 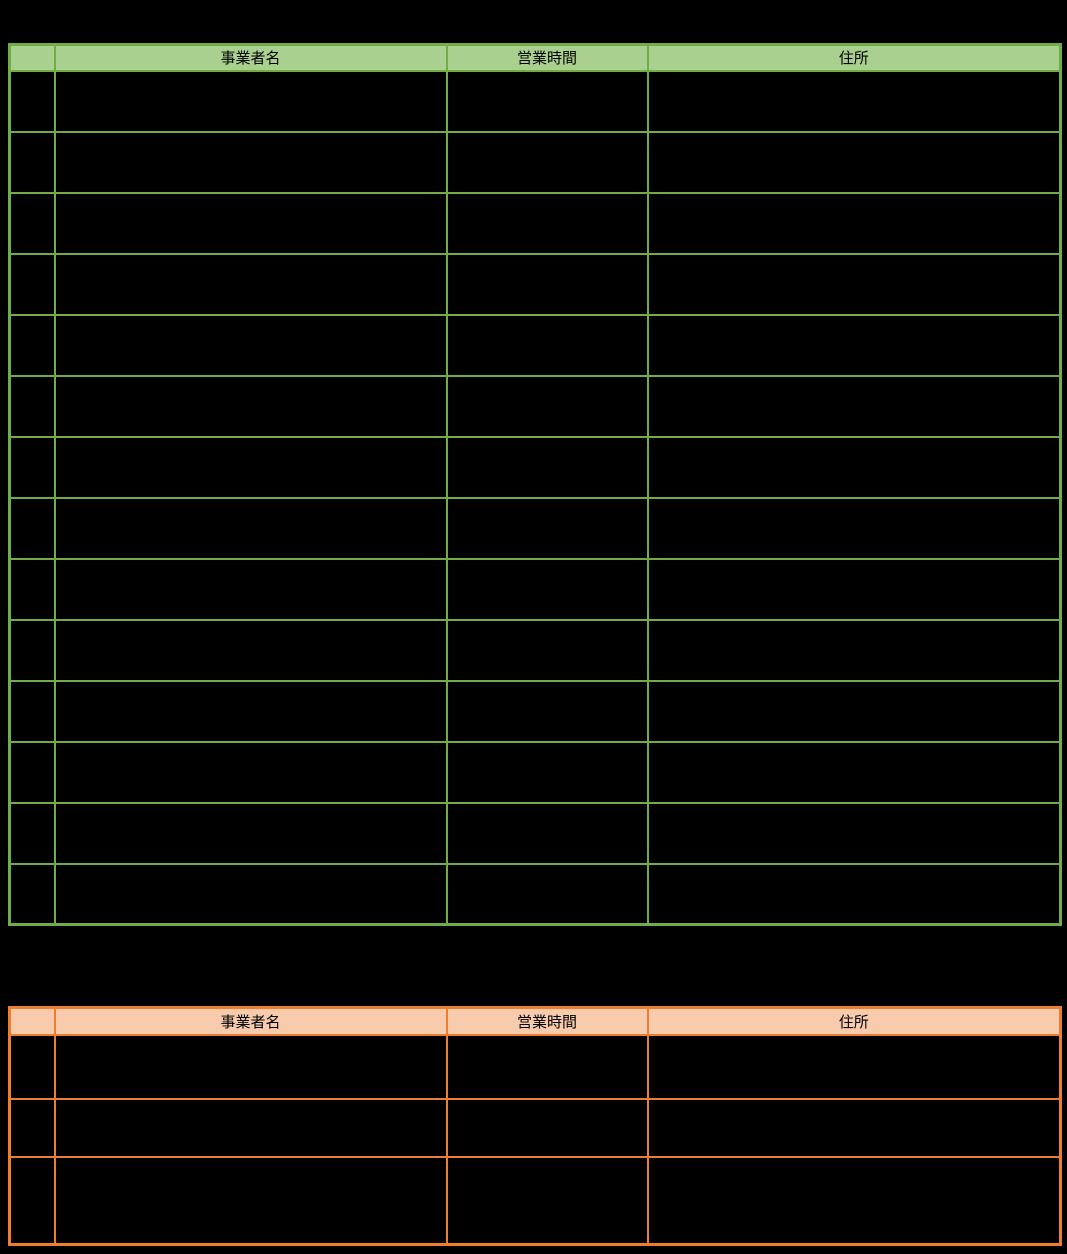 What do you see at coordinates (250, 1021) in the screenshot?
I see `orange-header-business-name: 事業者名` at bounding box center [250, 1021].